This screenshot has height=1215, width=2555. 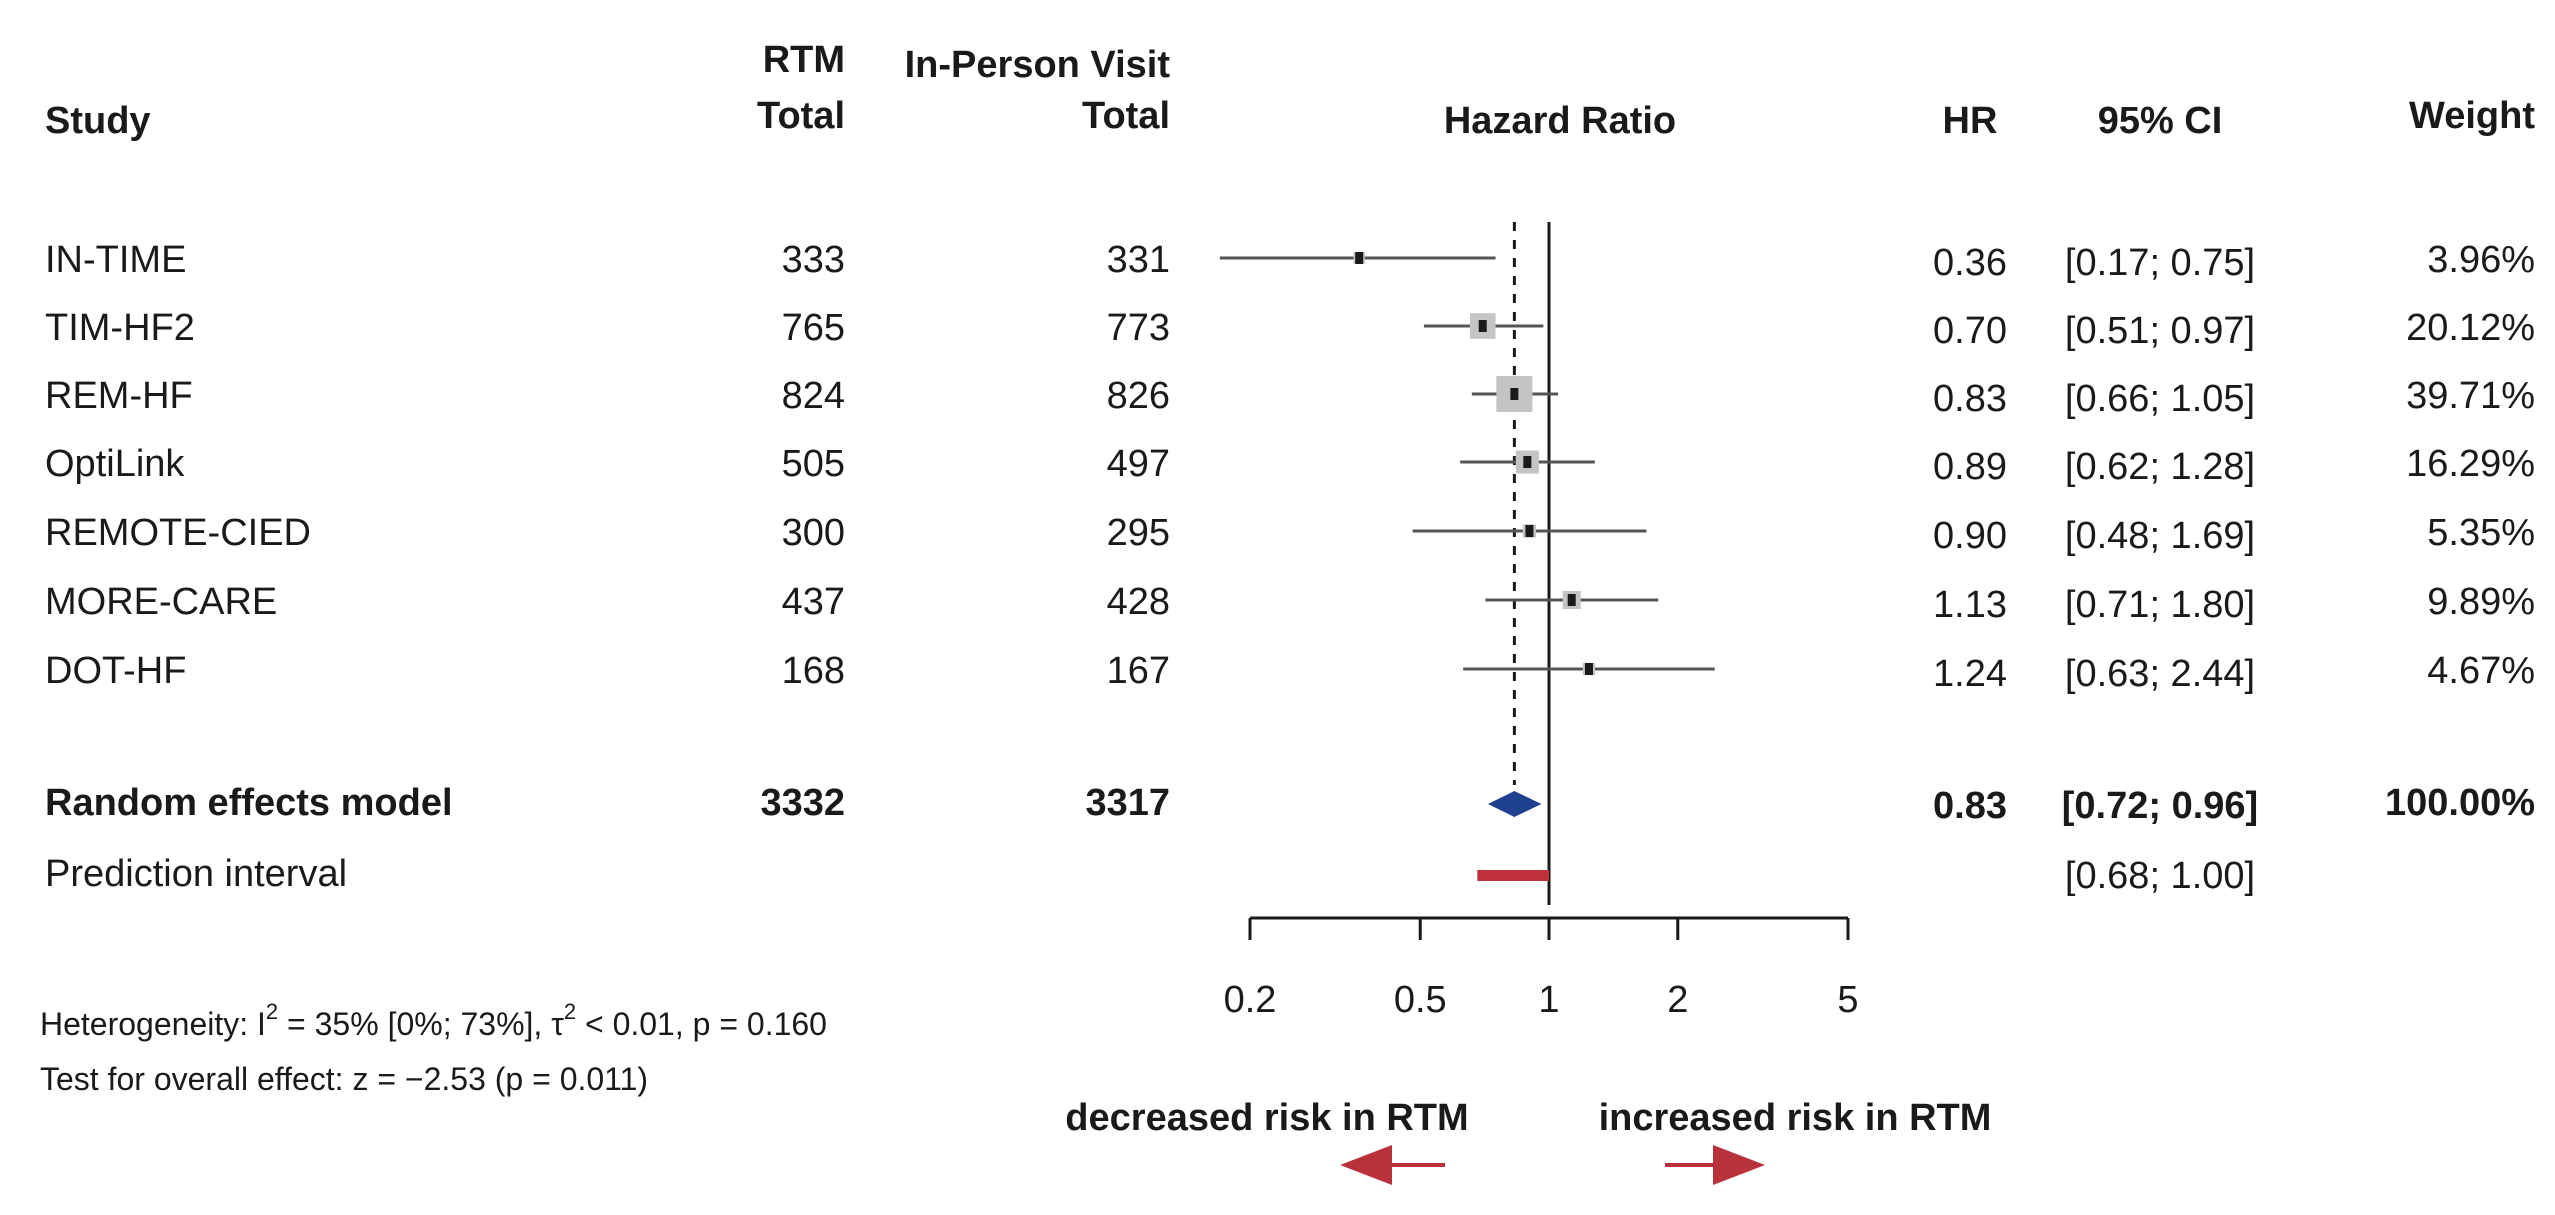 What do you see at coordinates (1548, 1000) in the screenshot?
I see `x-tick-label: 1` at bounding box center [1548, 1000].